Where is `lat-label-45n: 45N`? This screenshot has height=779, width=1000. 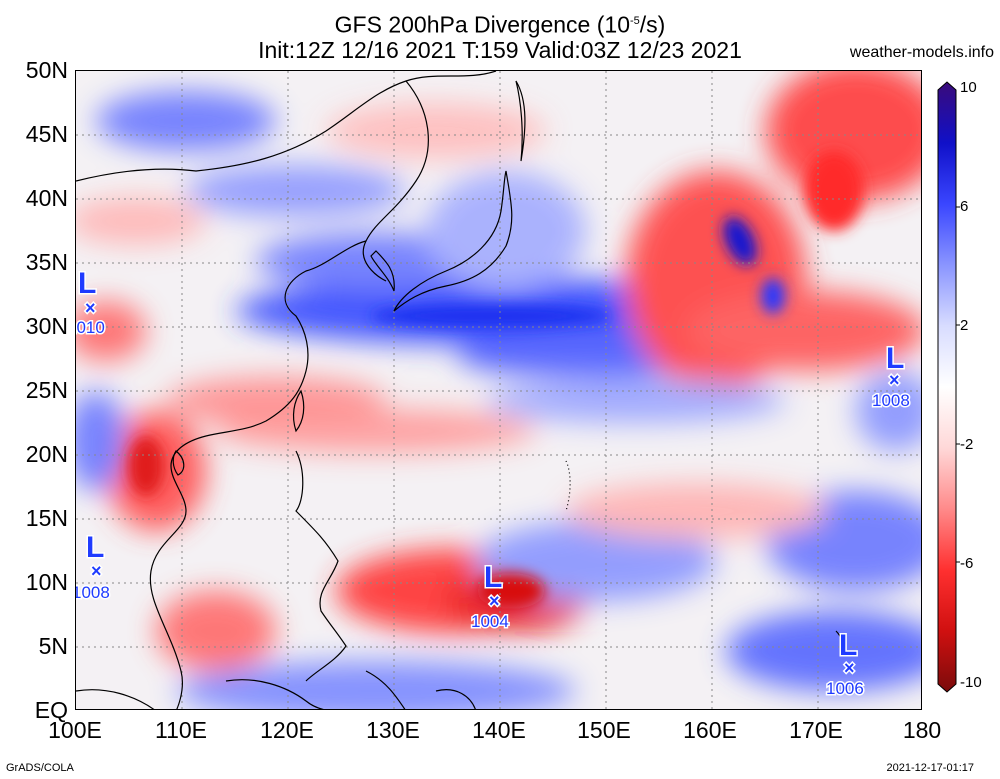
lat-label-45n: 45N is located at coordinates (46, 134).